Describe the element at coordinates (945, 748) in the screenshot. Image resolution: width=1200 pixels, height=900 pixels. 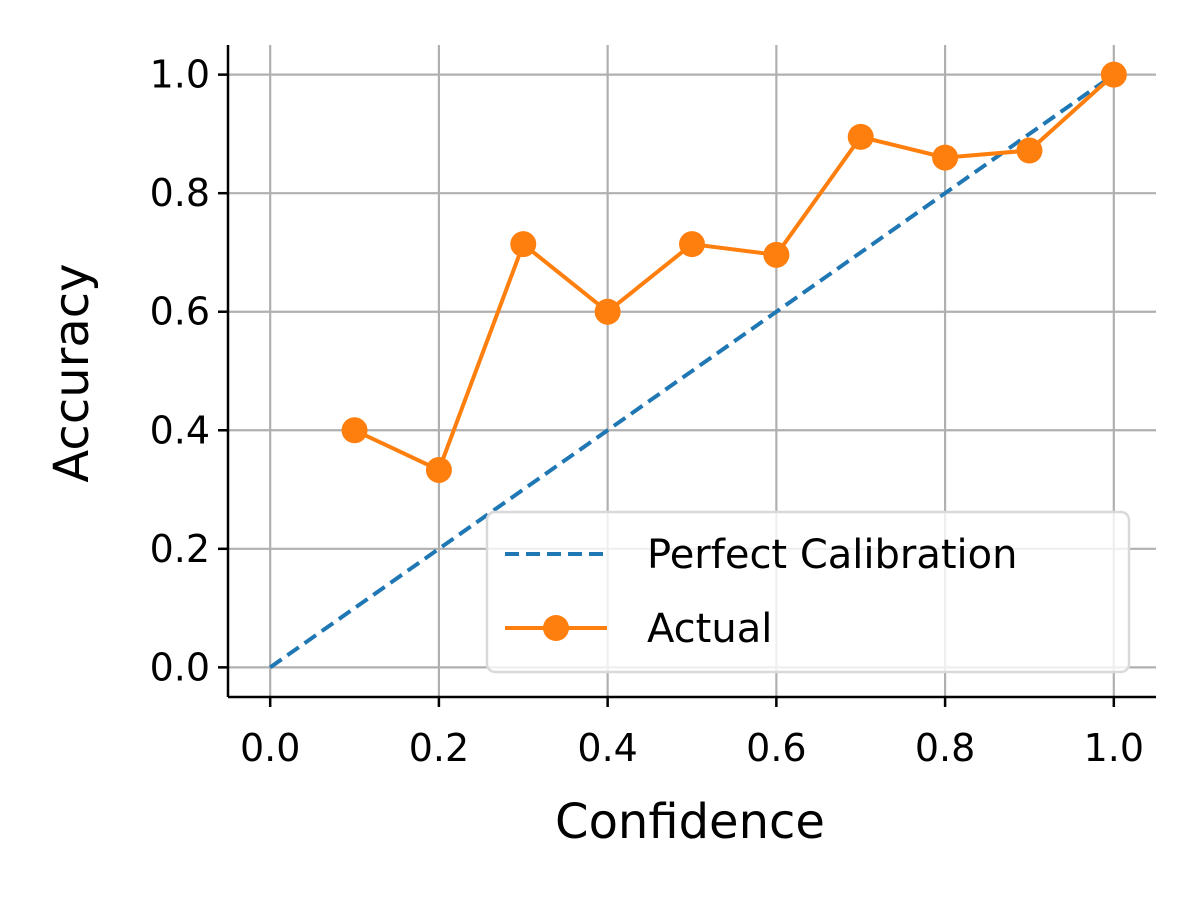
I see `x-tick-label: 0.8` at that location.